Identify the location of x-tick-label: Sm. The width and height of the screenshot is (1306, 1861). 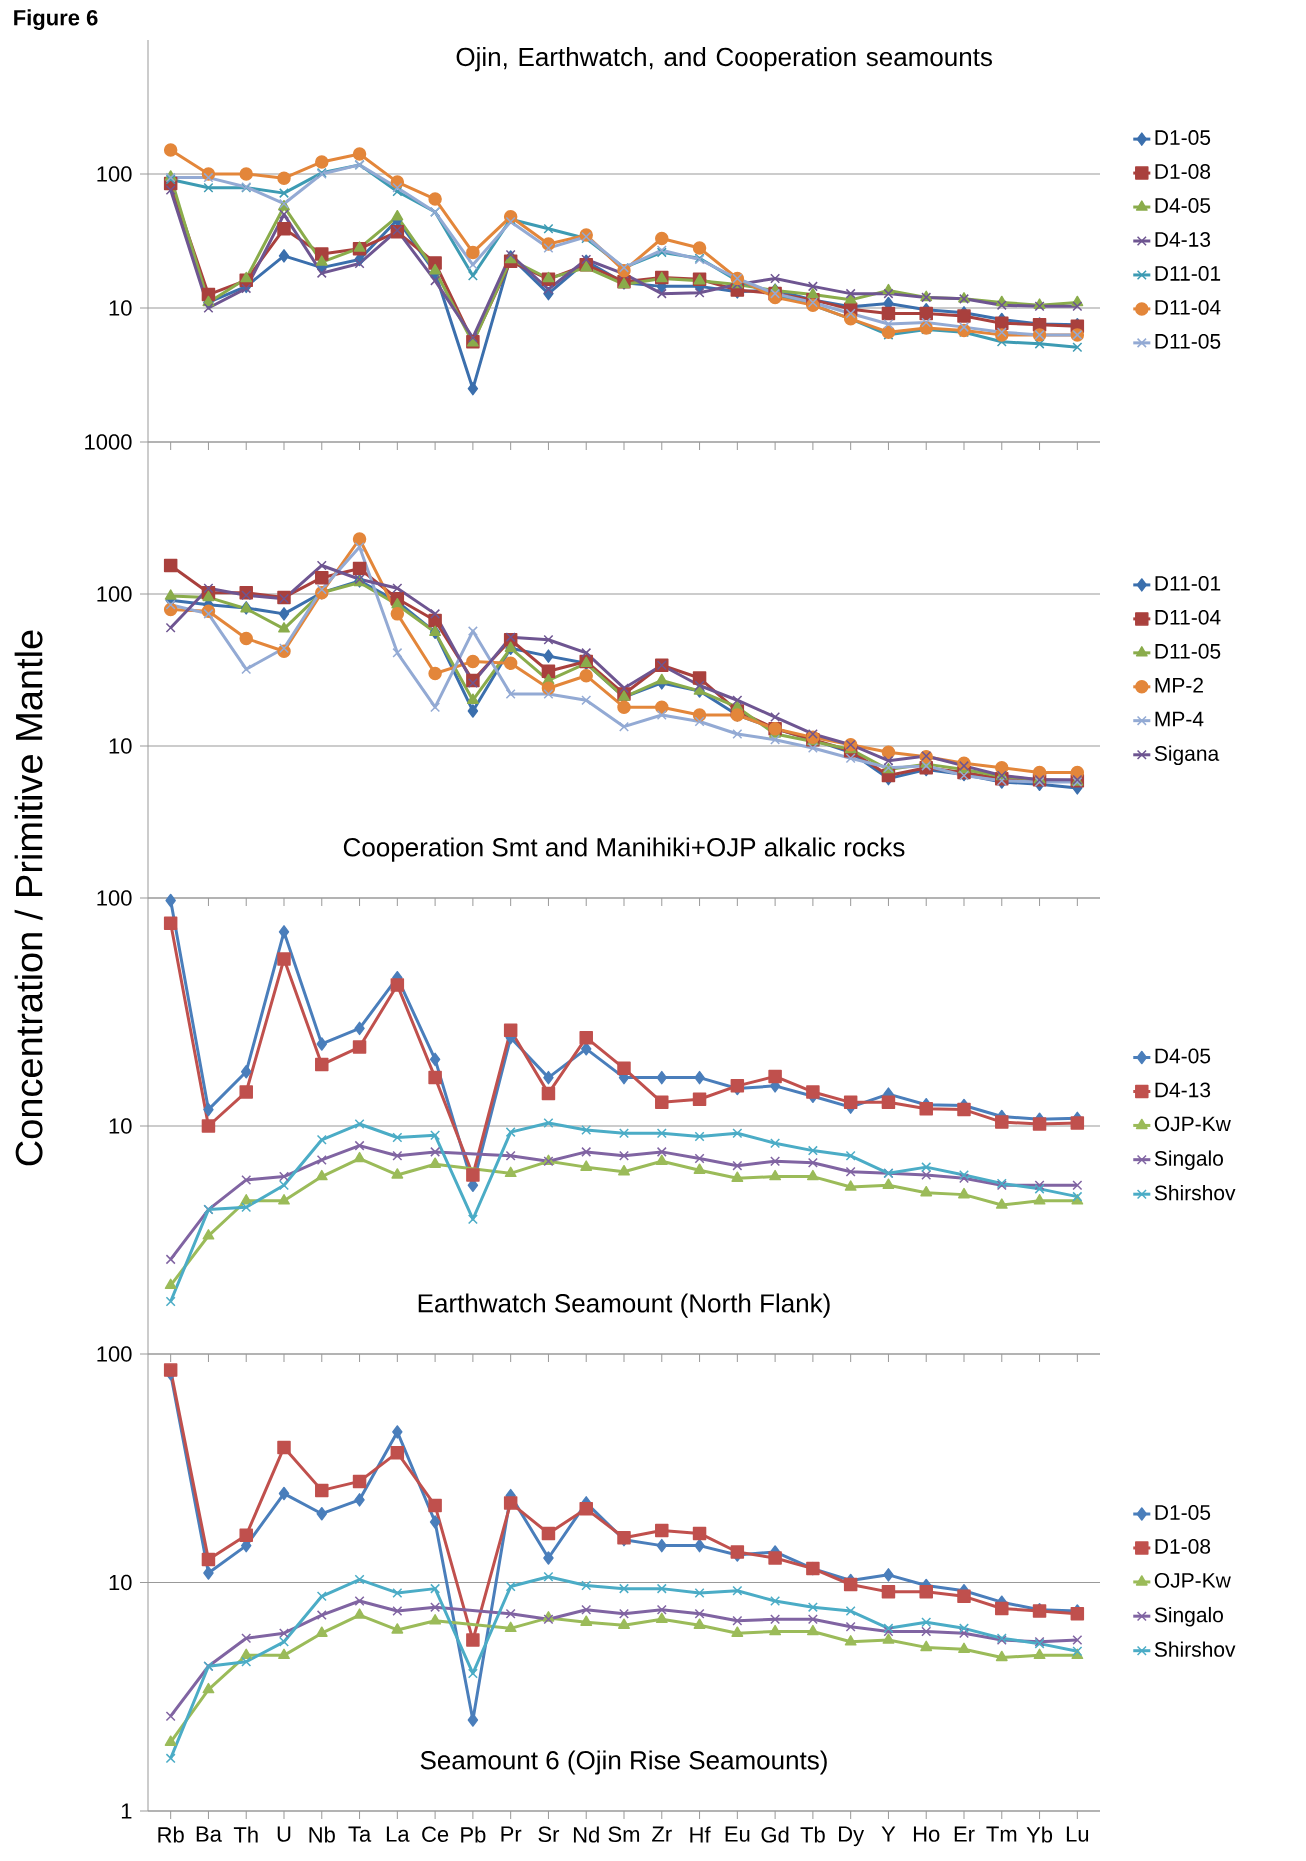
(624, 1834).